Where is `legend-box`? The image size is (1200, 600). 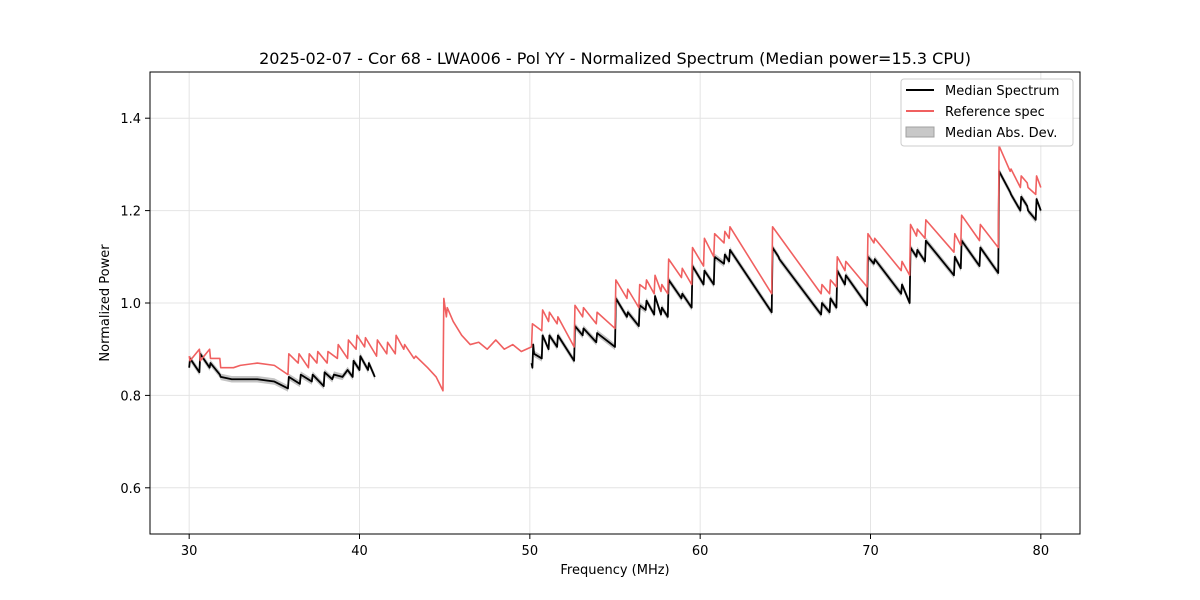 legend-box is located at coordinates (987, 112).